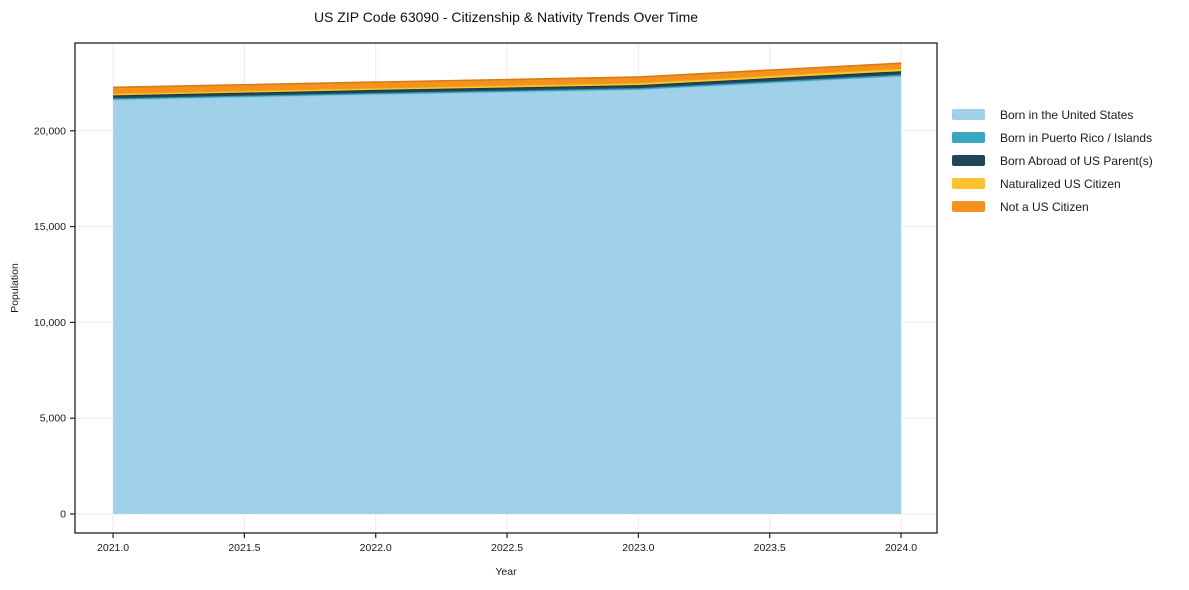 The image size is (1189, 590). I want to click on legend-item-not-a-us-citizen: Not a US Citizen, so click(1052, 206).